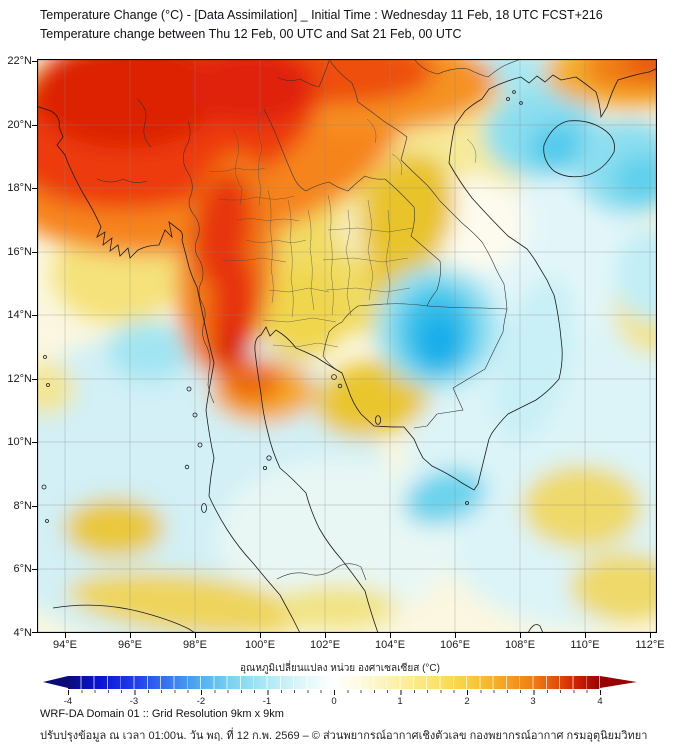  What do you see at coordinates (19, 61) in the screenshot?
I see `y-axis-label: 22°N` at bounding box center [19, 61].